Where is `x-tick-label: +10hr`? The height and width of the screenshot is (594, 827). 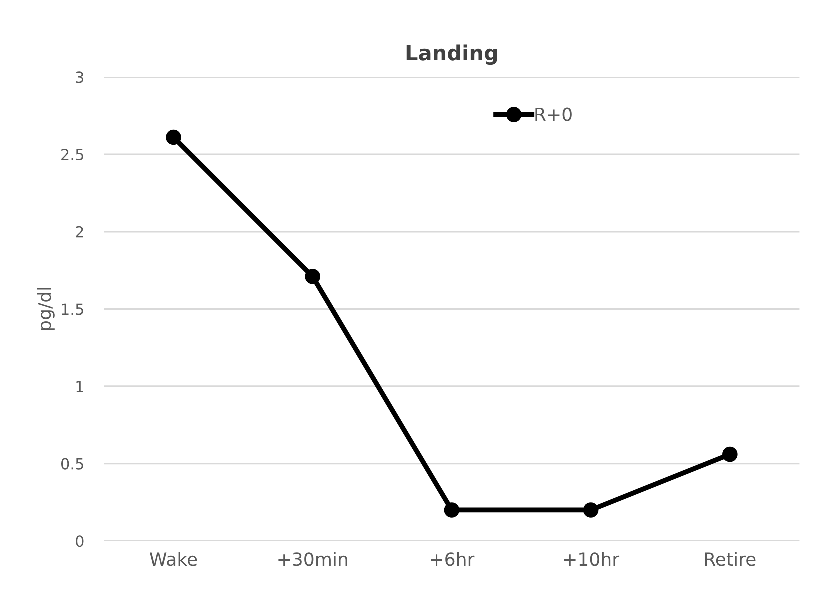
x-tick-label: +10hr is located at coordinates (592, 559).